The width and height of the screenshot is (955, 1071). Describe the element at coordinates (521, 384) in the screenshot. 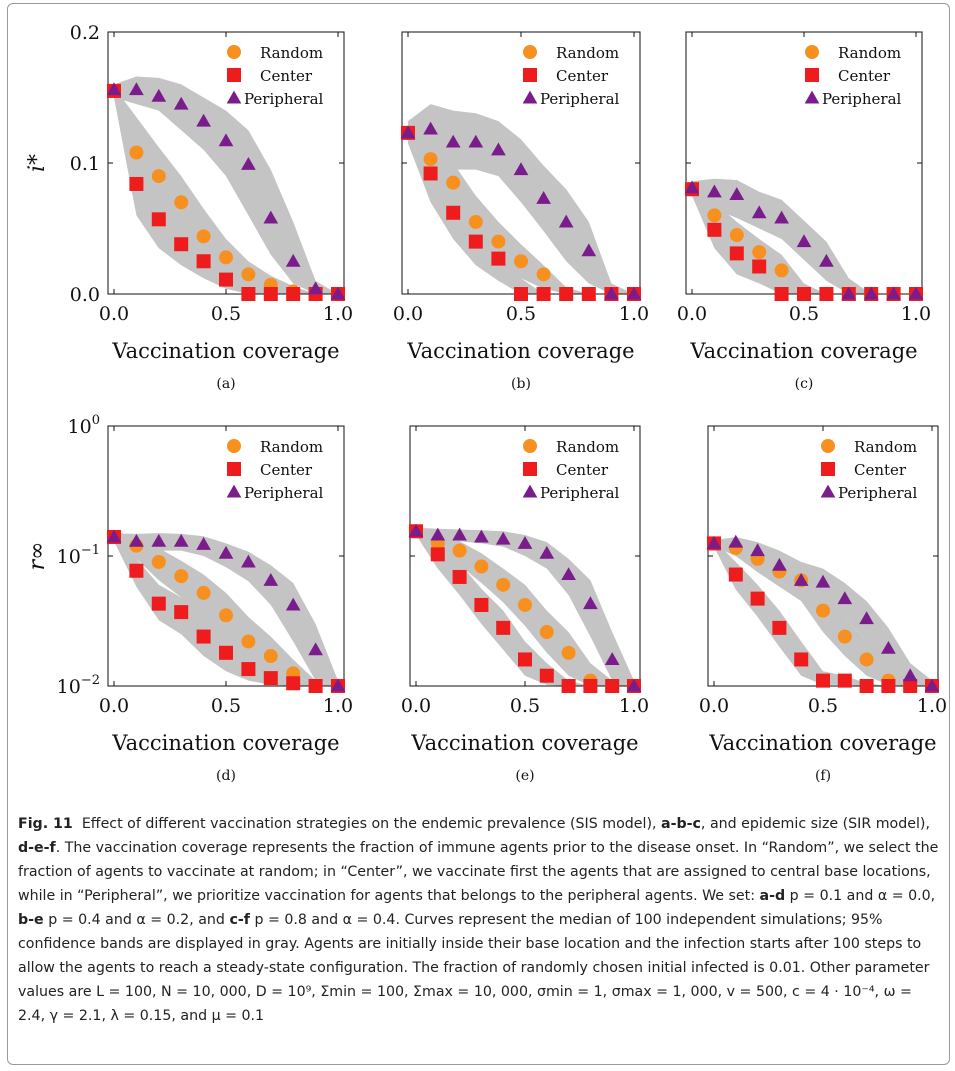

I see `panel-label: (b)` at that location.